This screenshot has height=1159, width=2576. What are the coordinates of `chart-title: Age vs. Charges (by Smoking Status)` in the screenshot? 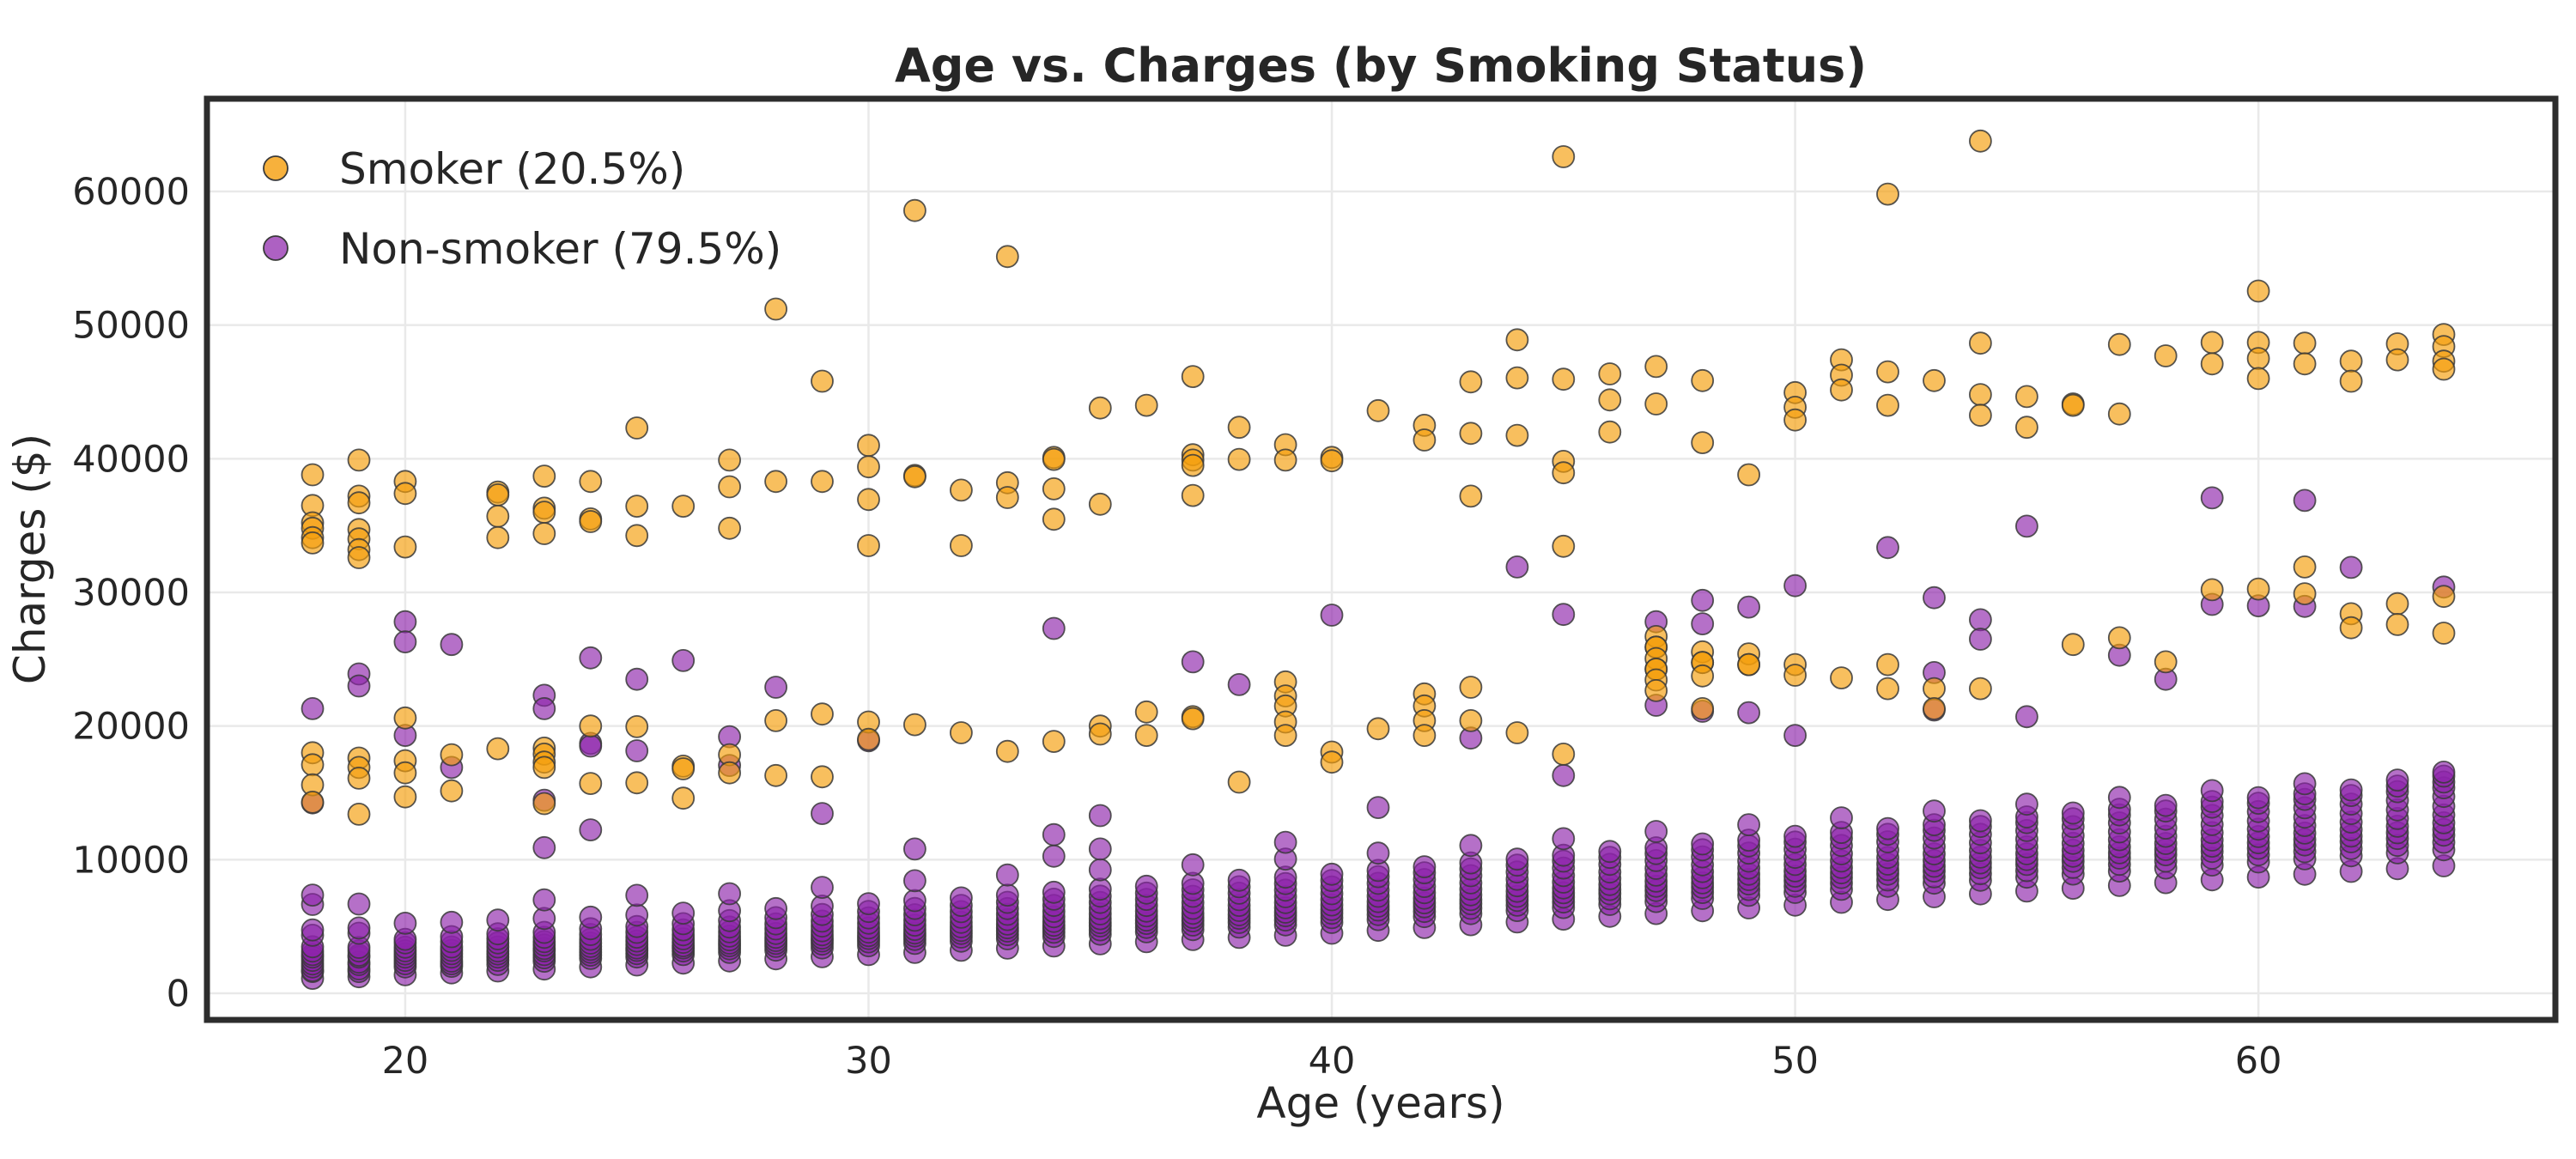 It's located at (1381, 66).